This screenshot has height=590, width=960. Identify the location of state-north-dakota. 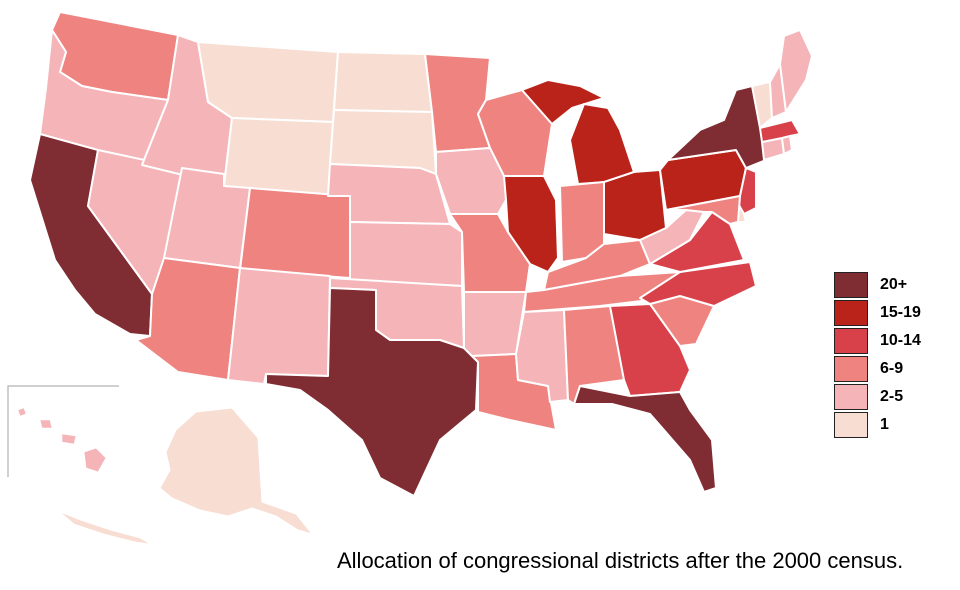
(383, 82).